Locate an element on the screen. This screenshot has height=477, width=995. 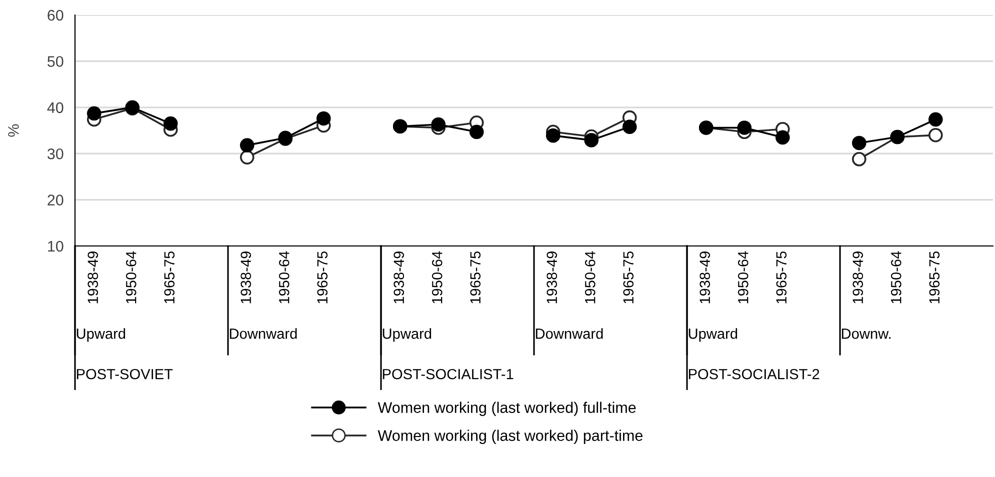
text: POST-SOCIALIST-2 is located at coordinates (754, 374).